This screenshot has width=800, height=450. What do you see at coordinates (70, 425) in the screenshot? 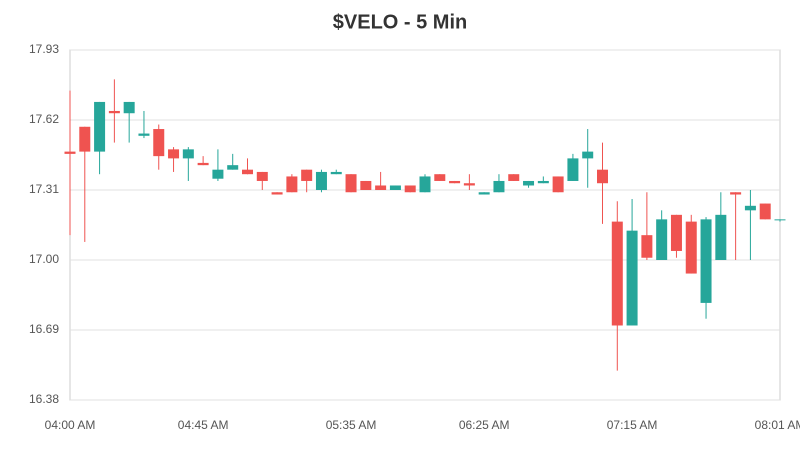
I see `x-tick-label: 04:00 AM` at bounding box center [70, 425].